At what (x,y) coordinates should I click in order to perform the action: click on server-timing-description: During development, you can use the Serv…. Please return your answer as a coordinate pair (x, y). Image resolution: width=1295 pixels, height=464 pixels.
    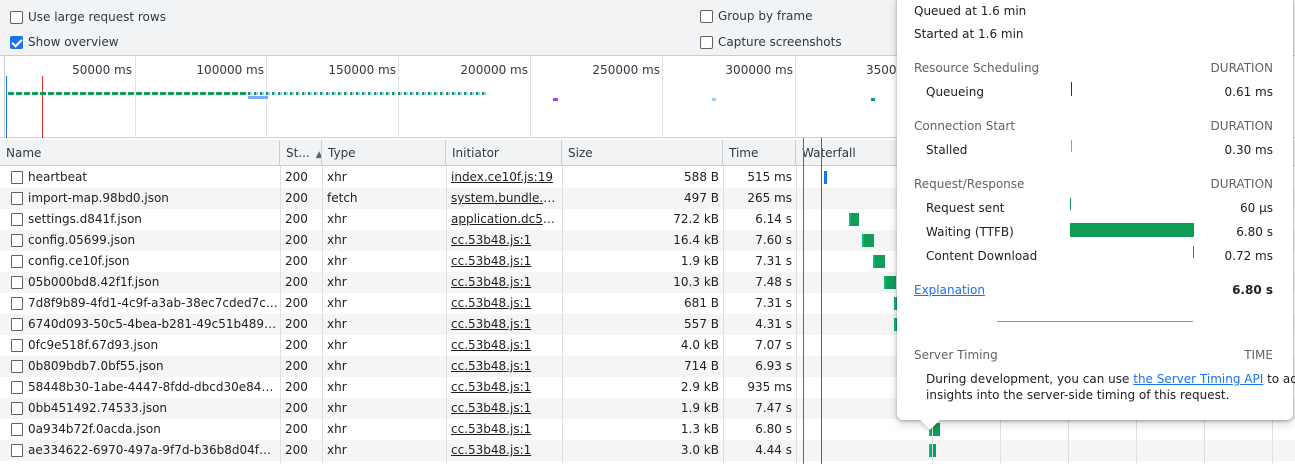
    Looking at the image, I should click on (1110, 379).